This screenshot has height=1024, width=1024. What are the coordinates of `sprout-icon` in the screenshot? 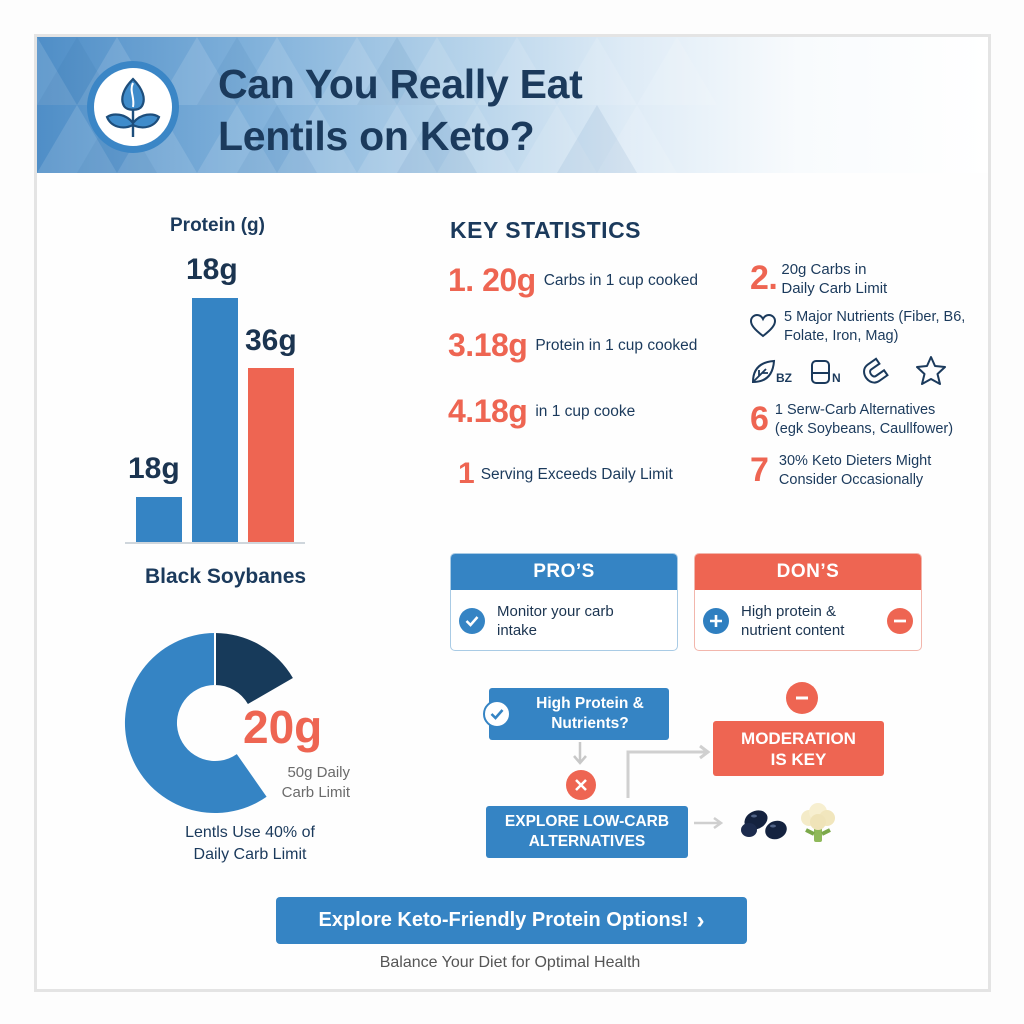 It's located at (133, 107).